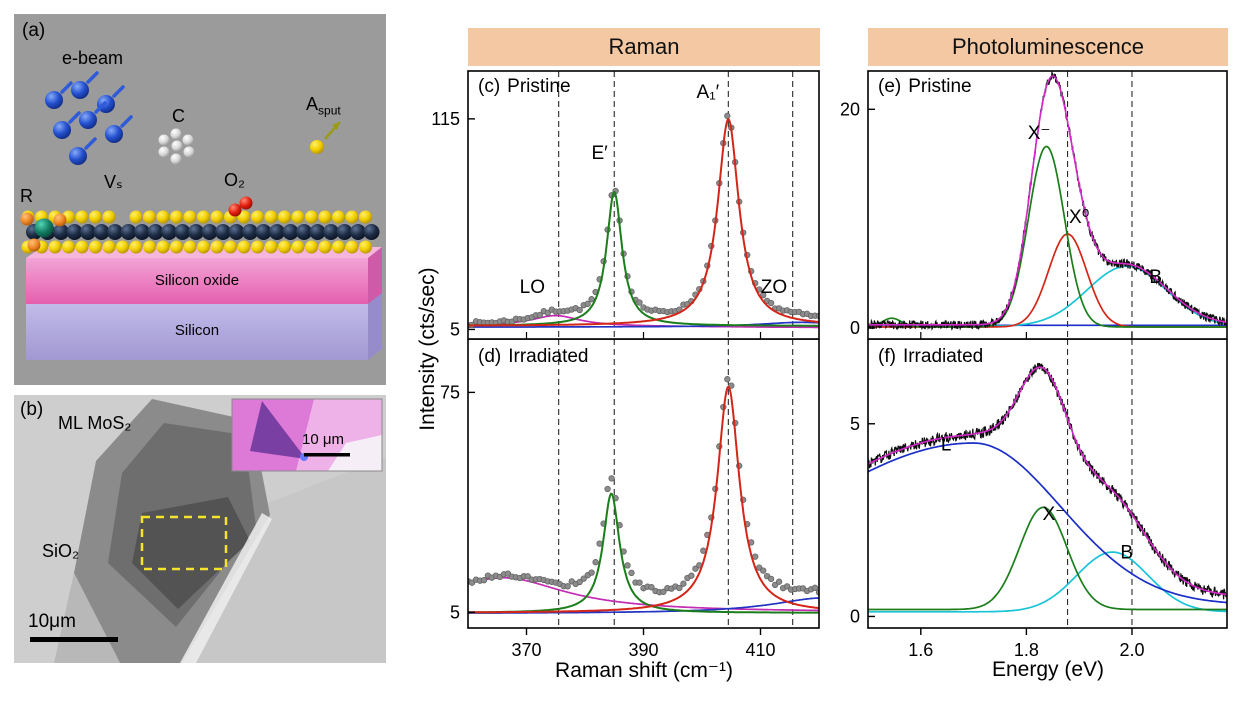 This screenshot has width=1236, height=724. What do you see at coordinates (26, 196) in the screenshot?
I see `r-adatom-label: R` at bounding box center [26, 196].